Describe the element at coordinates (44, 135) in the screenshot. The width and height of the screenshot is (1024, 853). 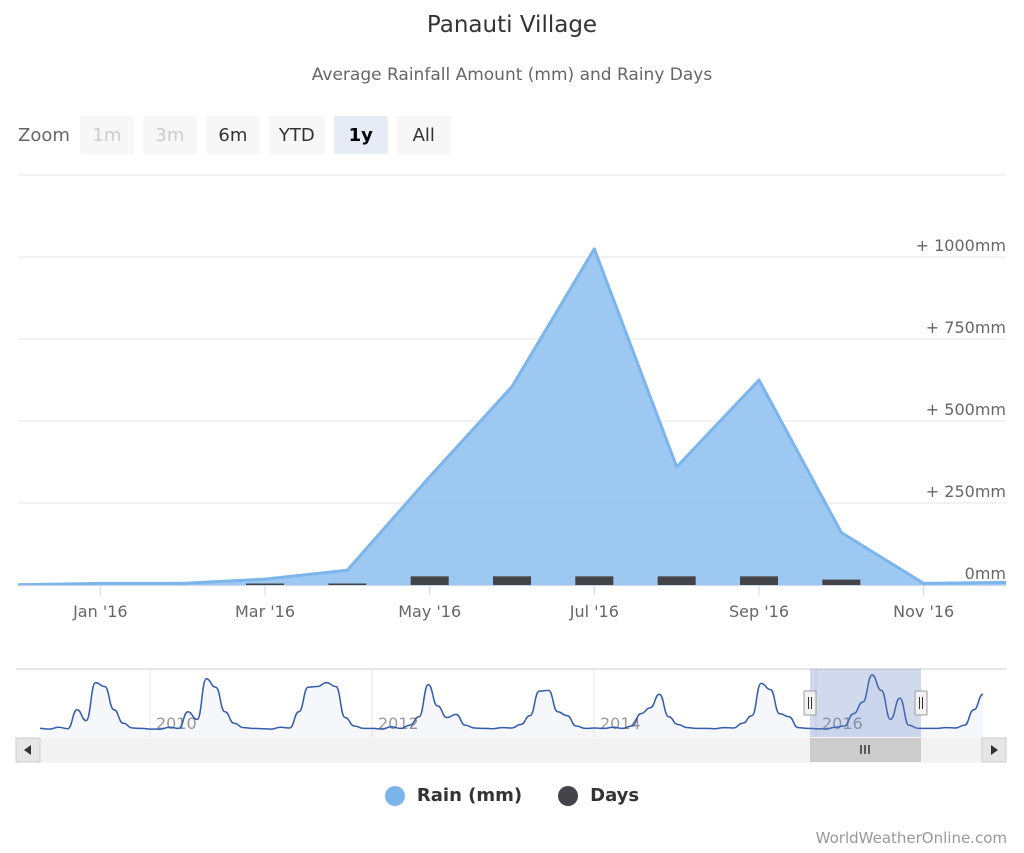
I see `zoom-label: Zoom` at that location.